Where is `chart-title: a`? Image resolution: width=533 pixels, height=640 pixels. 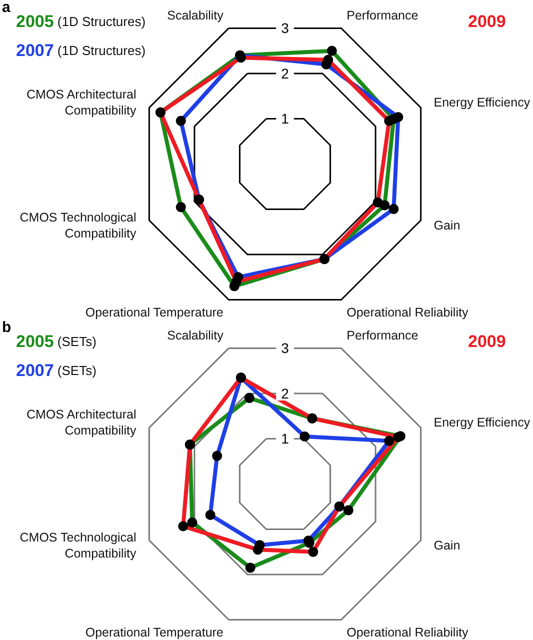
chart-title: a is located at coordinates (6, 8).